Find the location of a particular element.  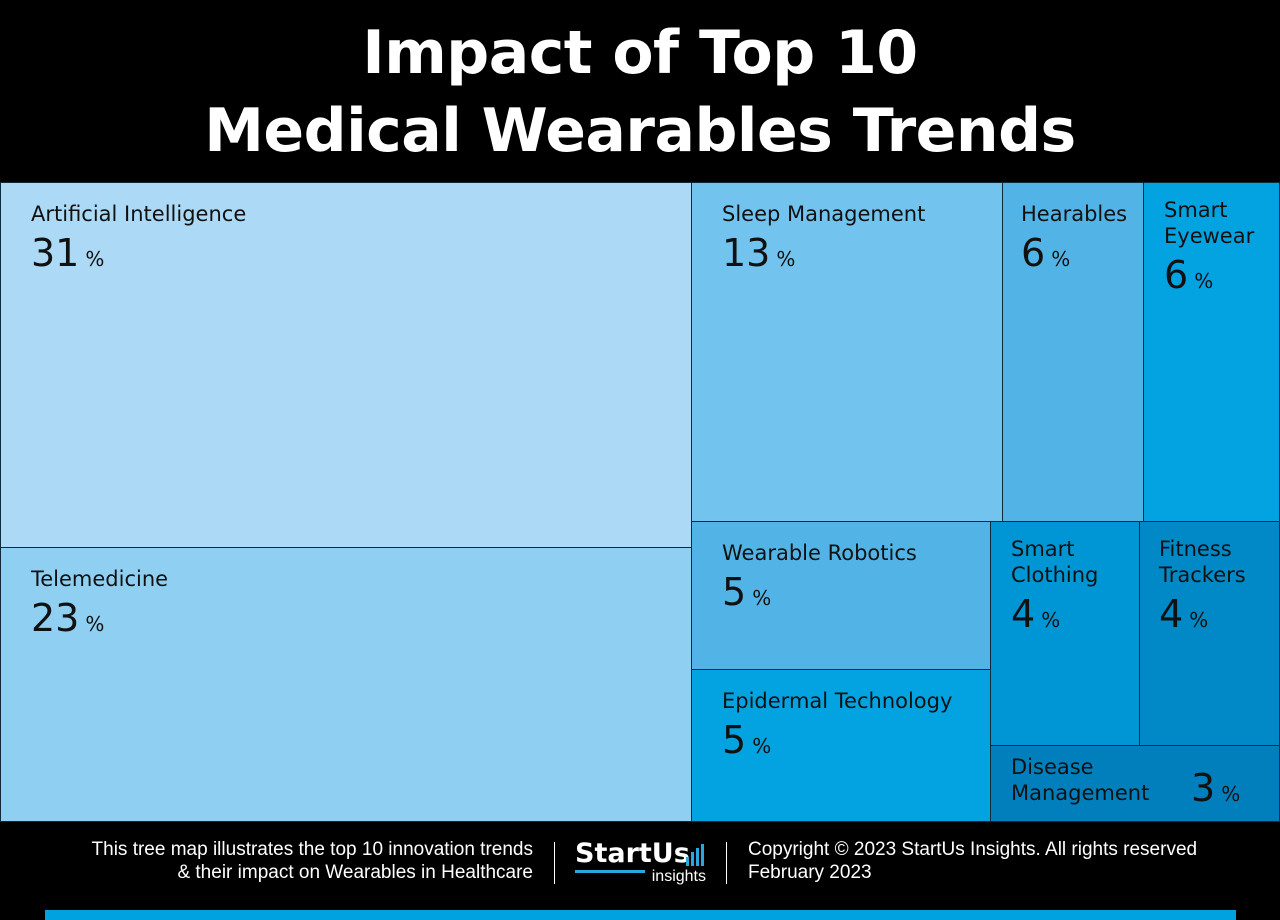

tile-label: Telemedicine is located at coordinates (100, 579).